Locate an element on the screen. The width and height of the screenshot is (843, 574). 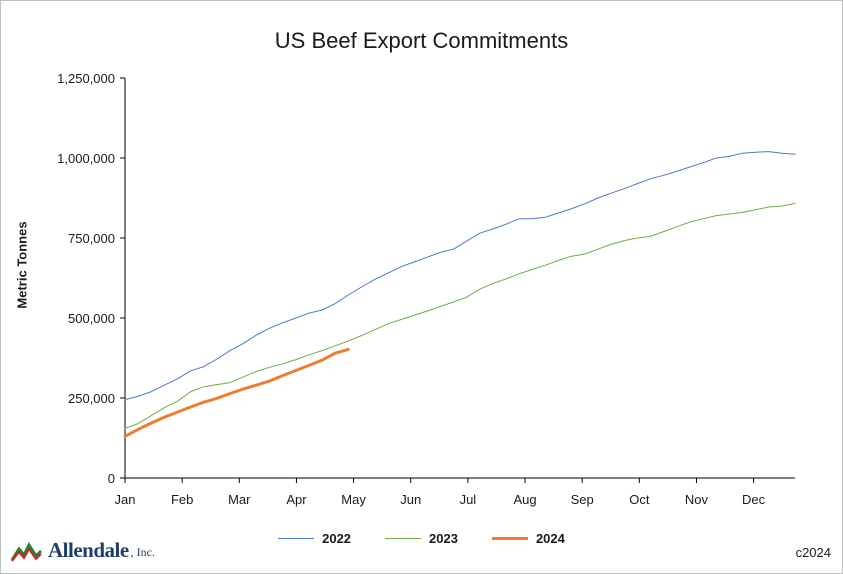
legend-label: 2024 is located at coordinates (550, 538).